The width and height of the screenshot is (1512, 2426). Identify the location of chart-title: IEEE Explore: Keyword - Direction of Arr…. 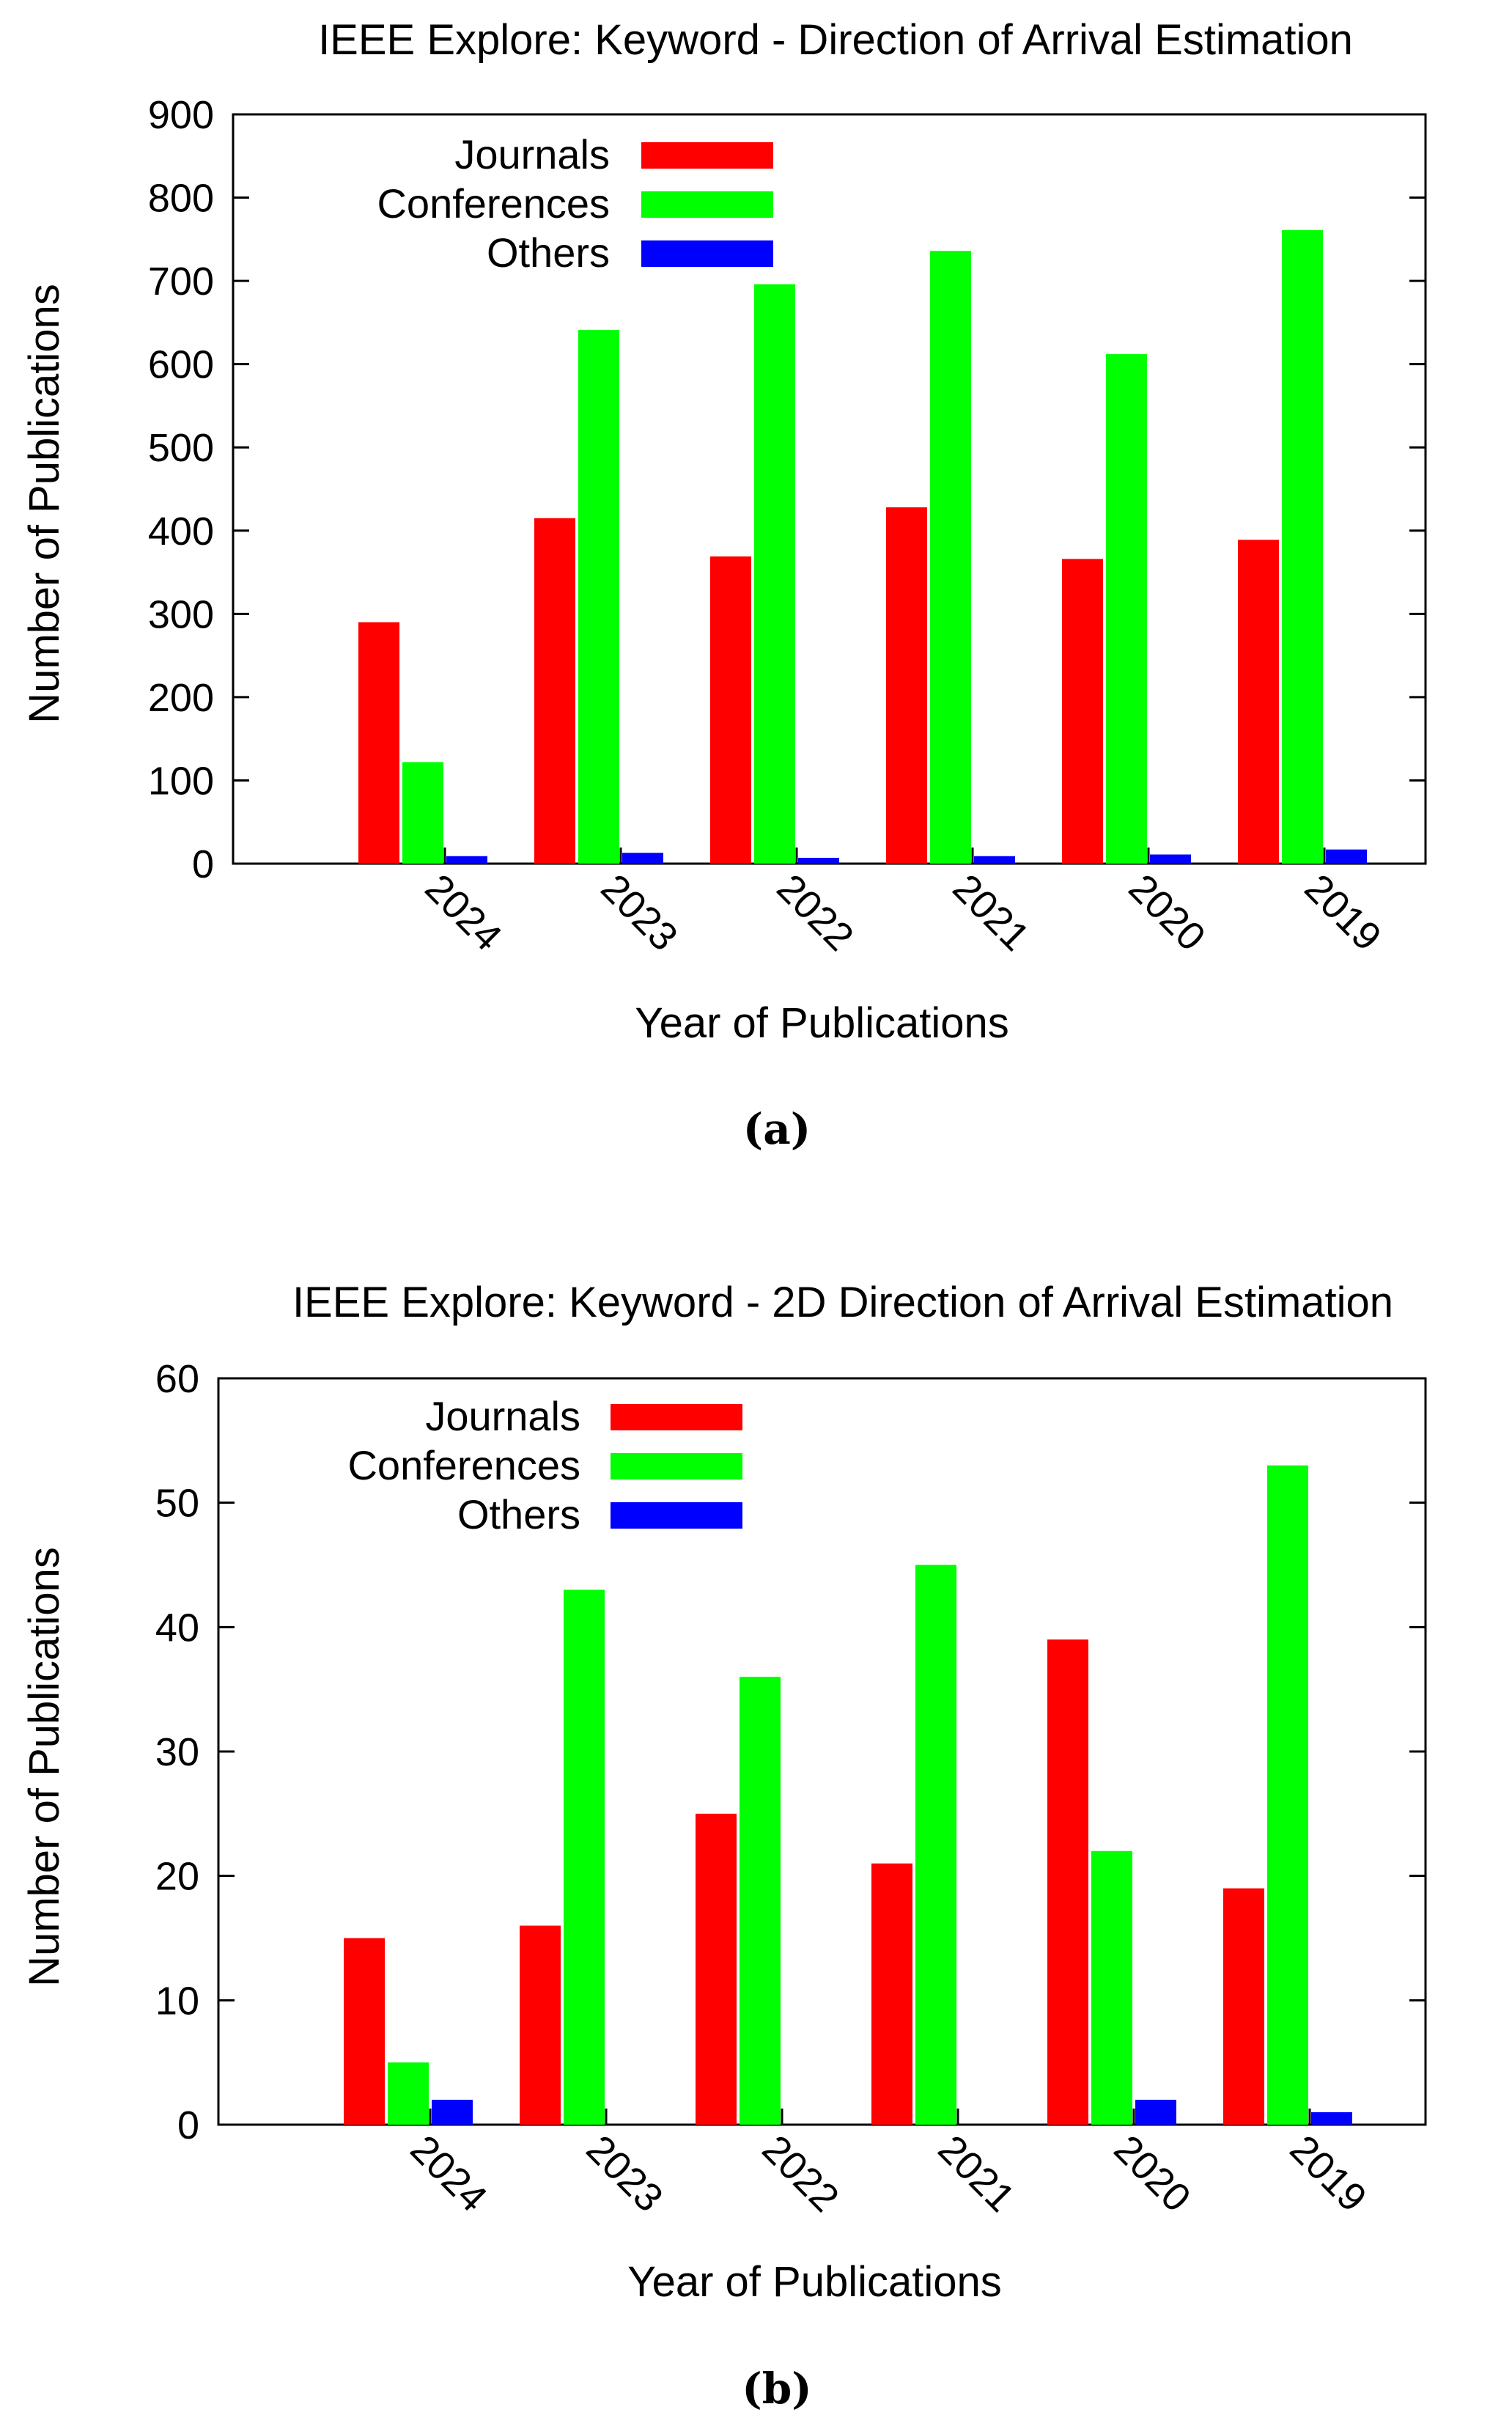
(835, 40).